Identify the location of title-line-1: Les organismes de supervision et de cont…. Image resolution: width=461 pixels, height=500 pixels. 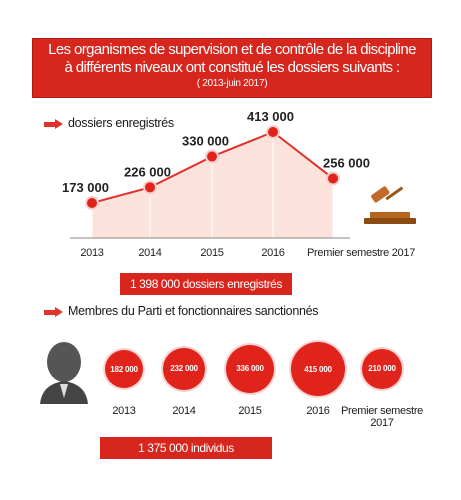
(232, 49).